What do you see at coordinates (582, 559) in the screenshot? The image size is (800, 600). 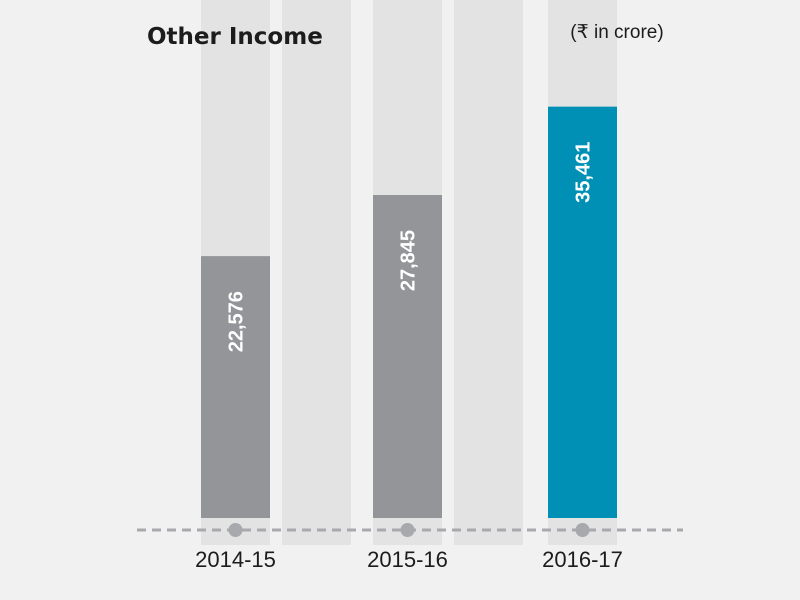 I see `category-label: 2016-17` at bounding box center [582, 559].